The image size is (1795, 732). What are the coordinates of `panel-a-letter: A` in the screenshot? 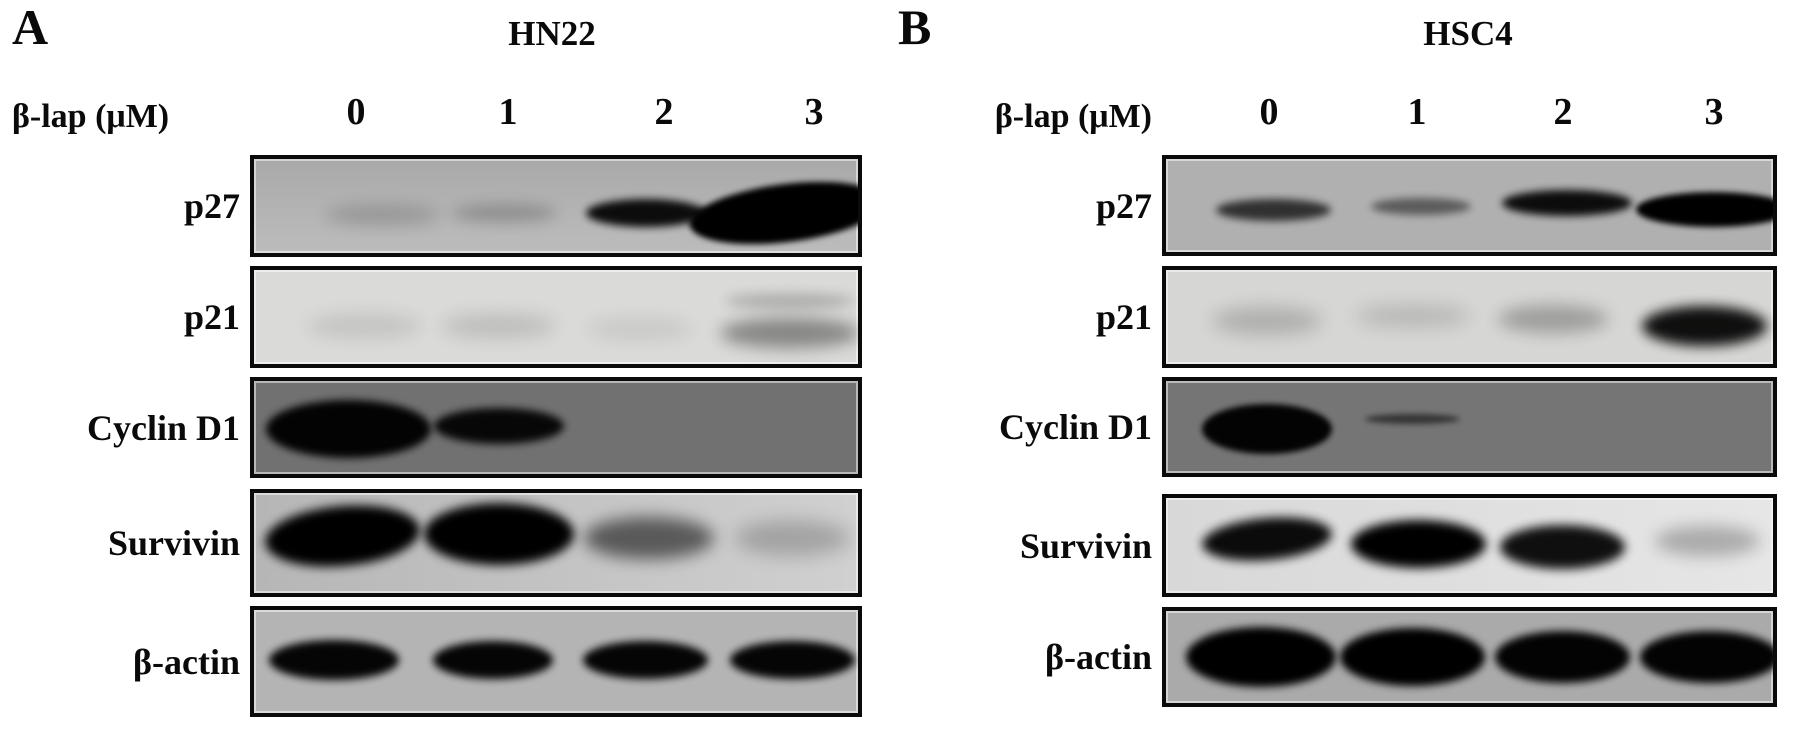 It's located at (30, 27).